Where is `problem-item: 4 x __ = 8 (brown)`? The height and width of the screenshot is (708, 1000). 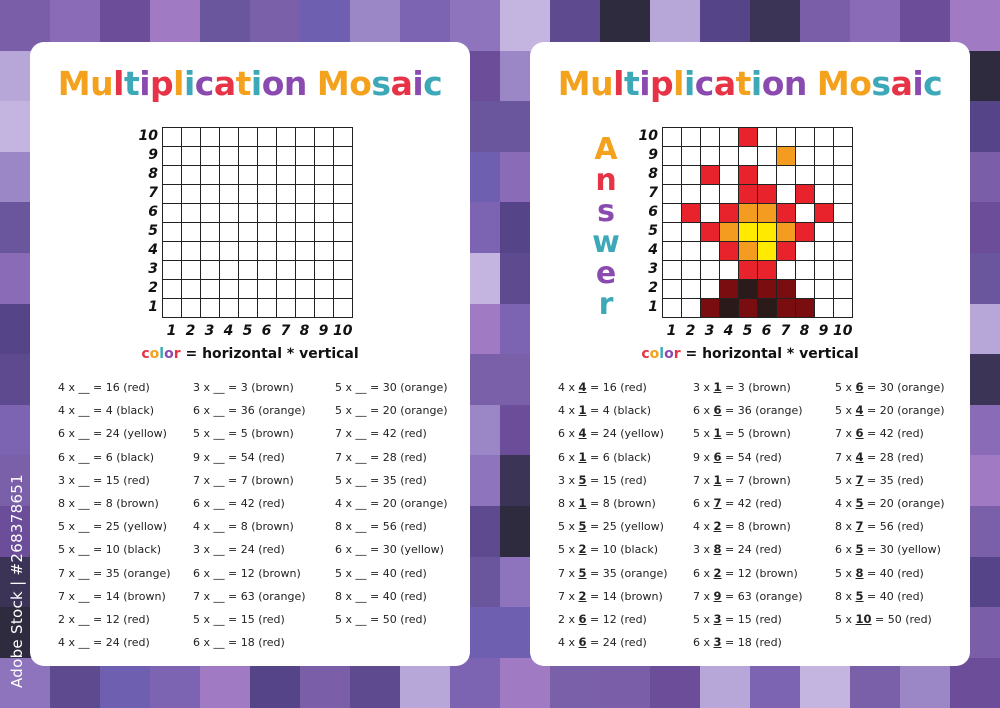 problem-item: 4 x __ = 8 (brown) is located at coordinates (249, 526).